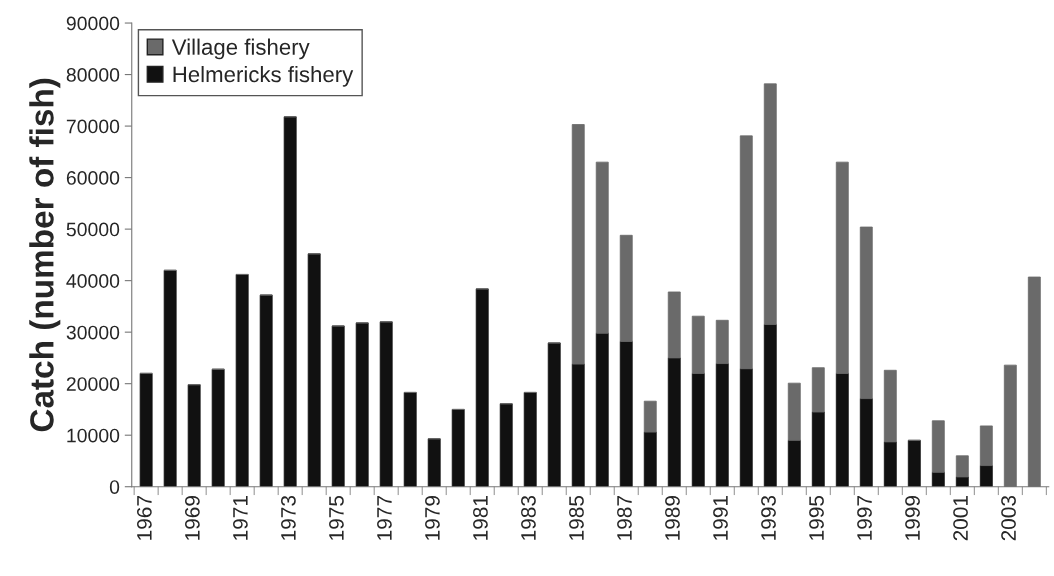 The image size is (1054, 576). I want to click on x-tick-label: 1971, so click(240, 518).